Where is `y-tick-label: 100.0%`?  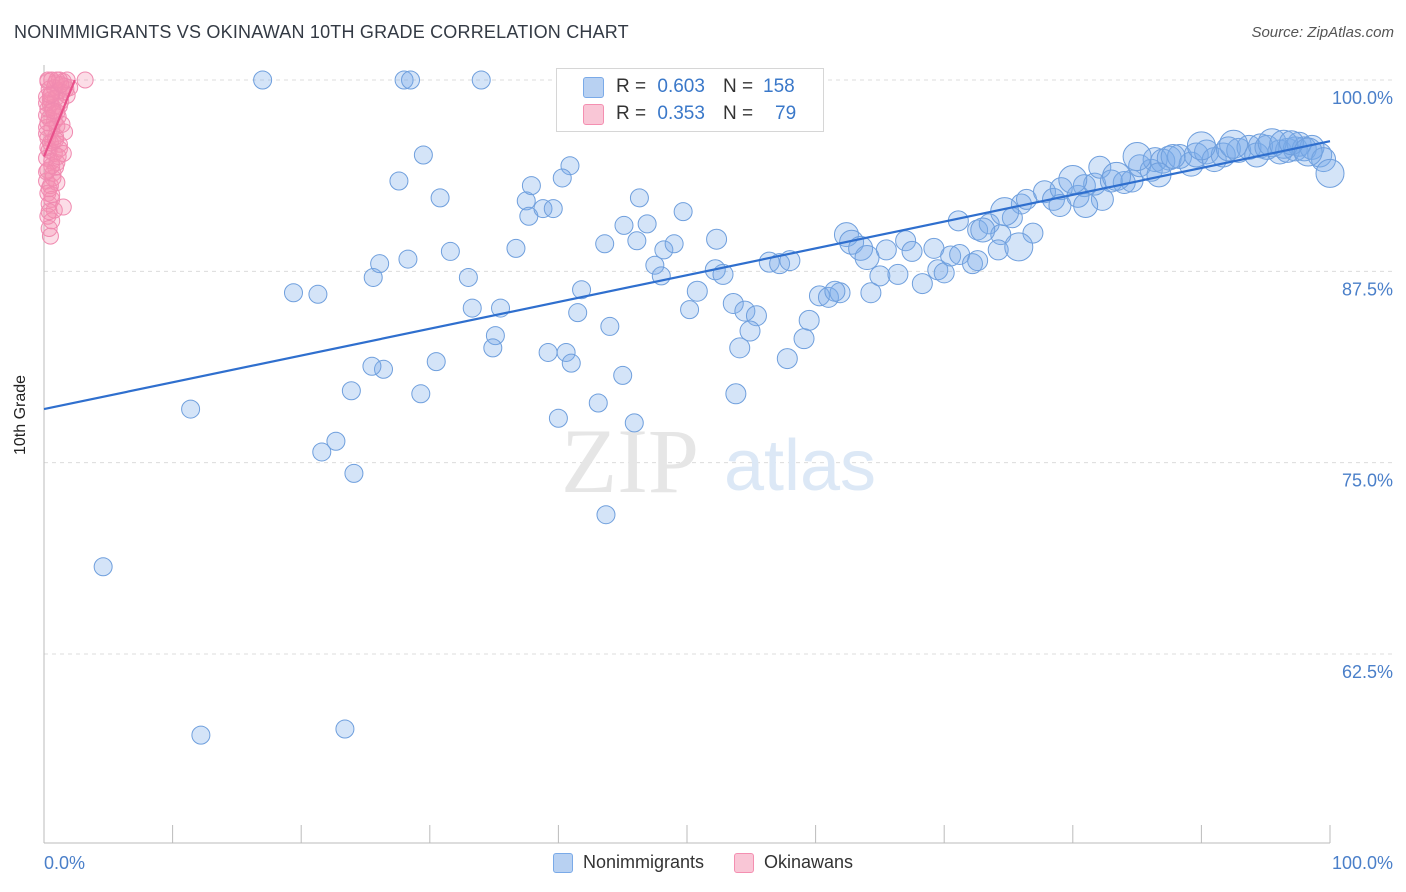
y-tick-label: 100.0% is located at coordinates (1362, 98).